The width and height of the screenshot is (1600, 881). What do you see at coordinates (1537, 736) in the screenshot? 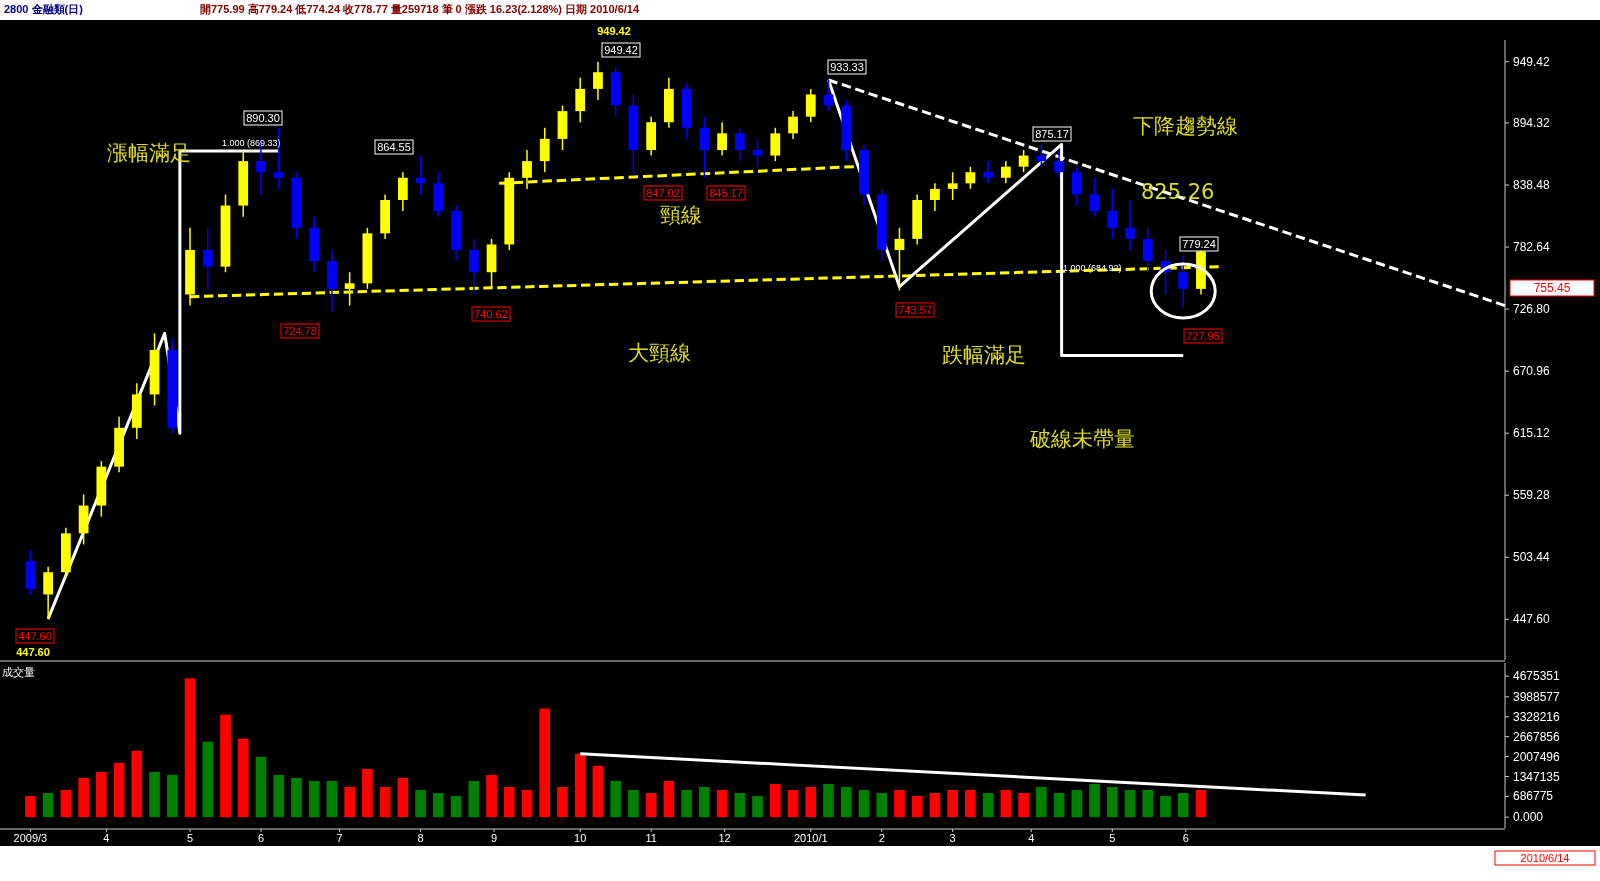
I see `y-tick-label: 2667856` at bounding box center [1537, 736].